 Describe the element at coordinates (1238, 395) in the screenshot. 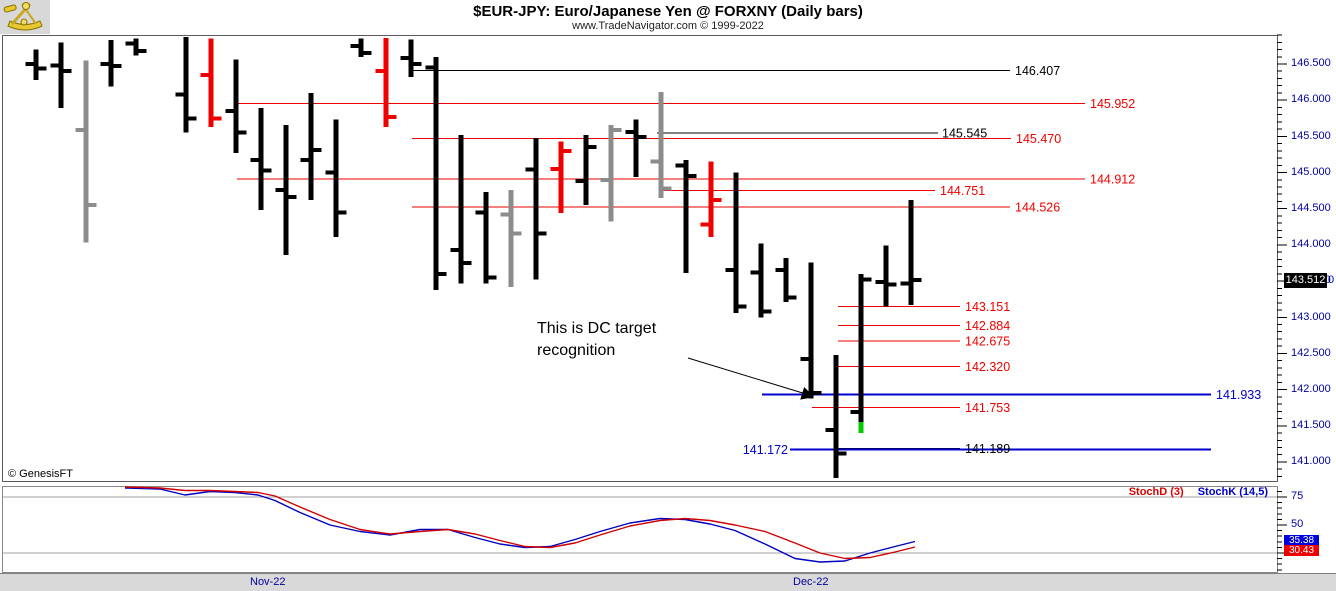

I see `price-line-label: 141.933` at that location.